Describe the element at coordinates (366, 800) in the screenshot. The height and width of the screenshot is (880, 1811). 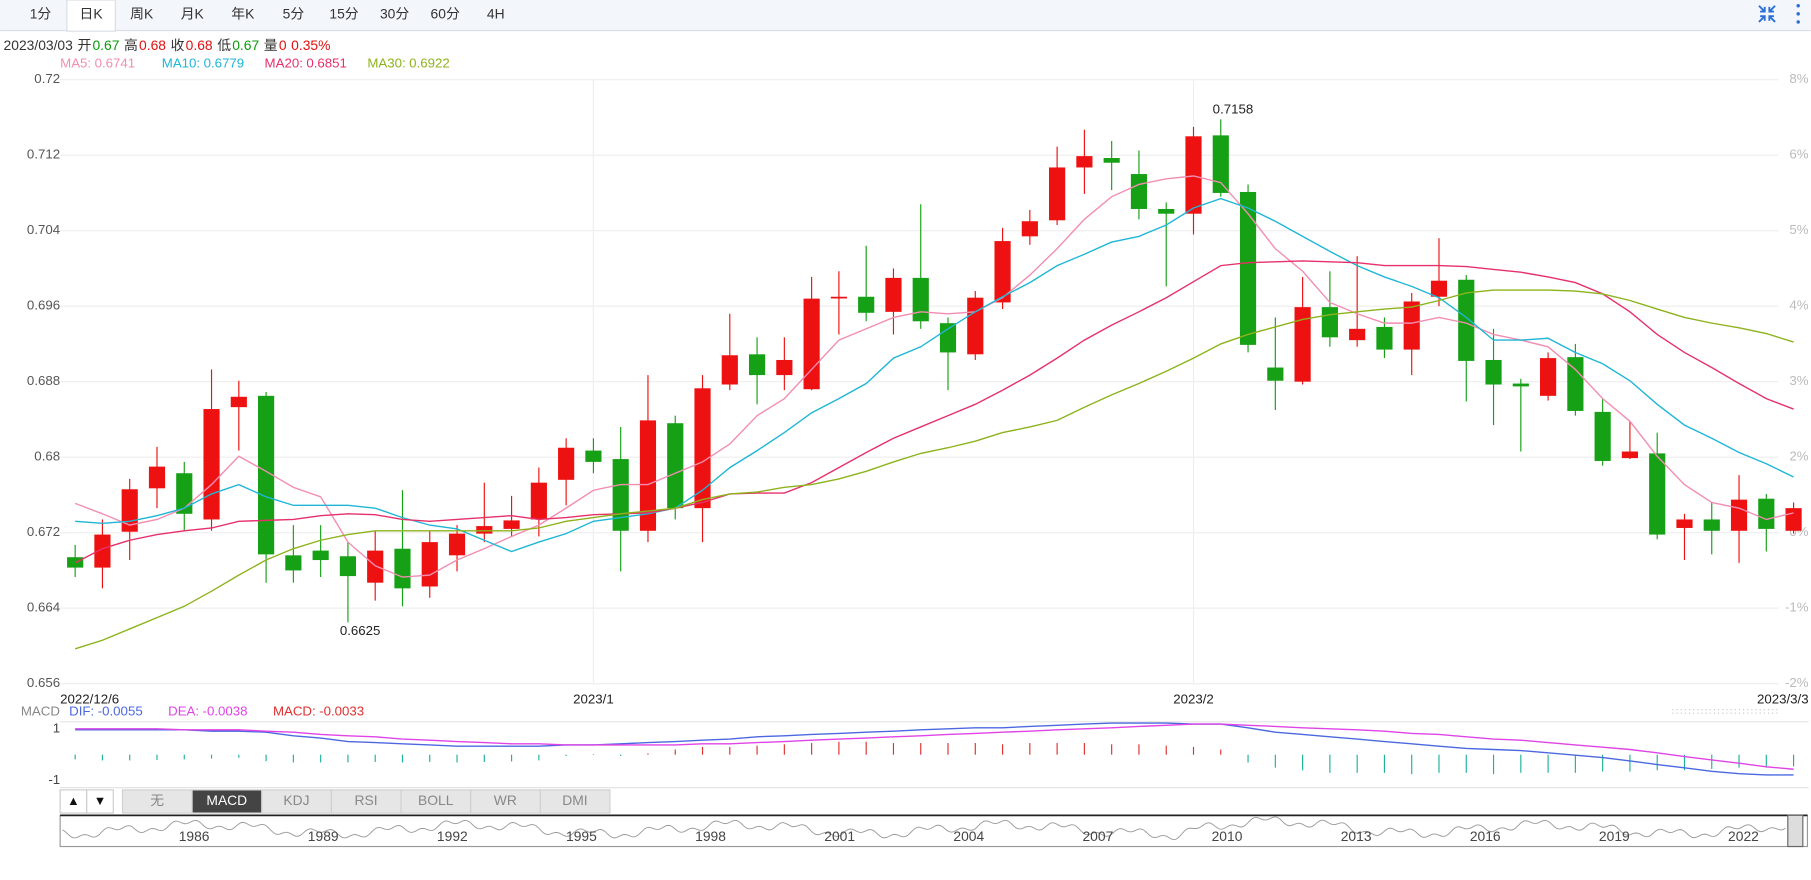
I see `indicator-label: RSI` at that location.